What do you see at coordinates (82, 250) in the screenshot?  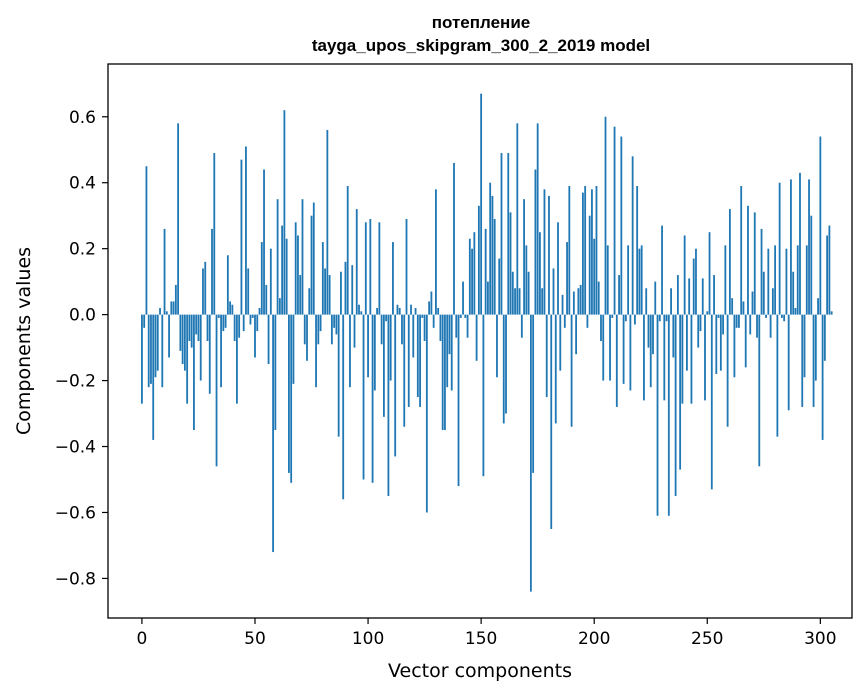 I see `y-tick-label: 0.2` at bounding box center [82, 250].